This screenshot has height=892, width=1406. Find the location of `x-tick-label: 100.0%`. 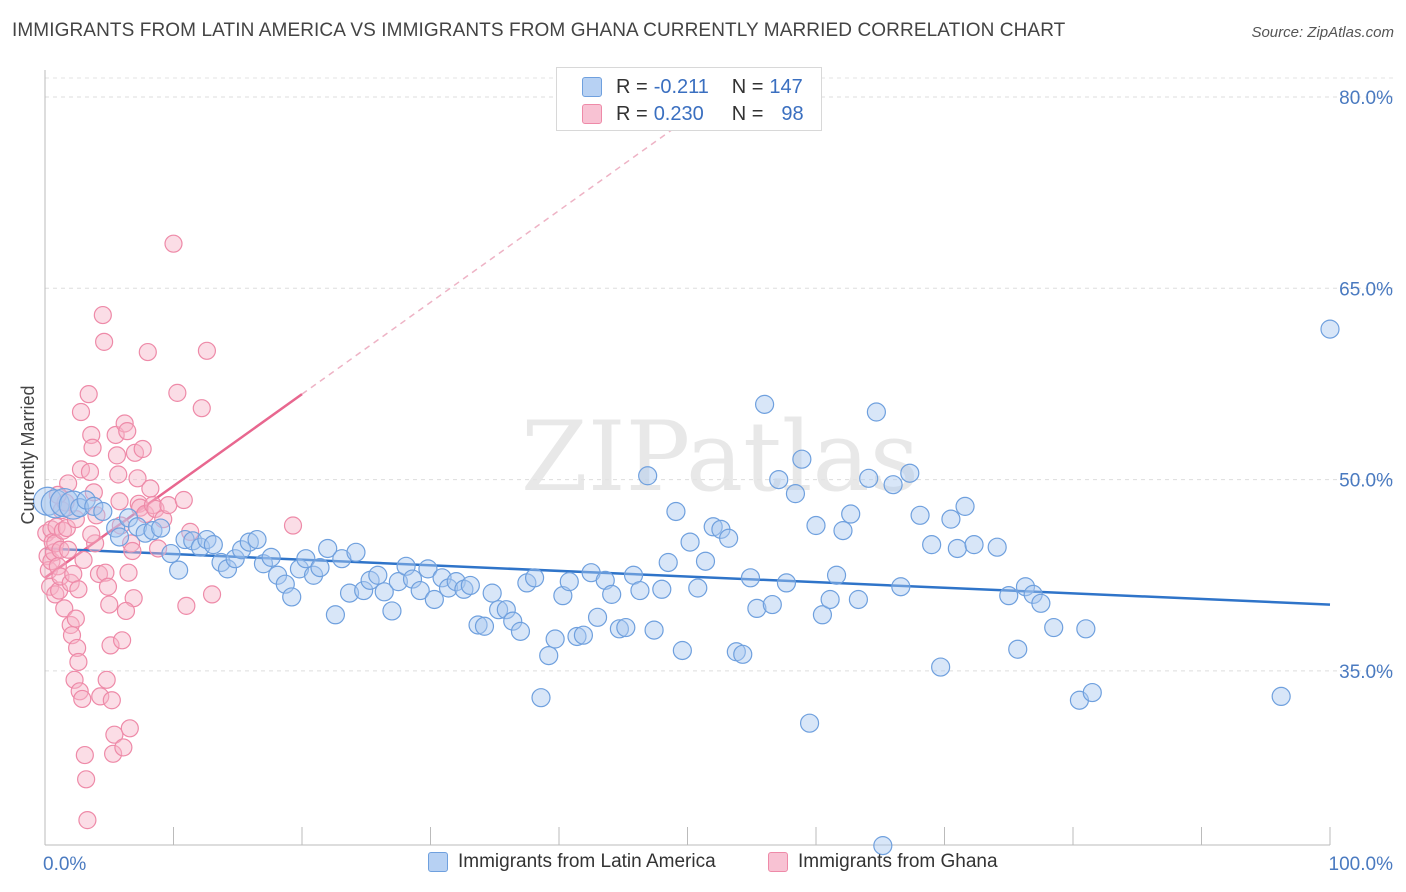

x-tick-label: 100.0% is located at coordinates (1361, 864).